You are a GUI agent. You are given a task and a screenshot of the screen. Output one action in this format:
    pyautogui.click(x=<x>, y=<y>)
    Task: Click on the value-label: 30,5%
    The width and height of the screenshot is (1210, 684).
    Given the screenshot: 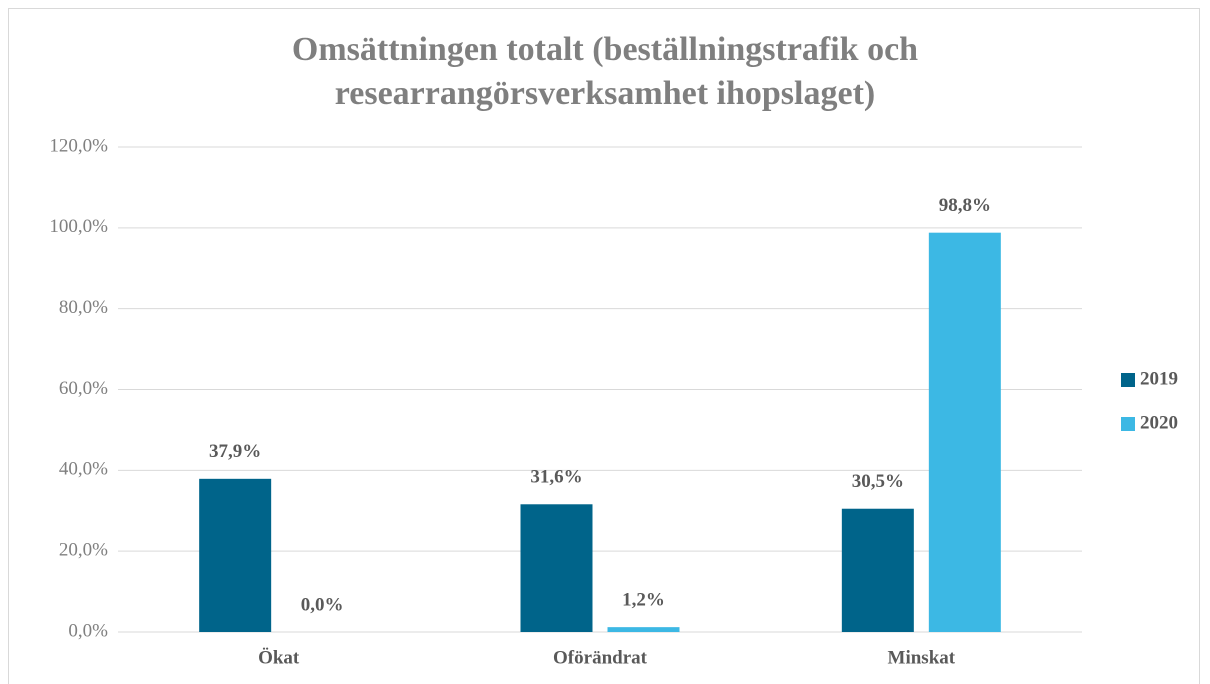 What is the action you would take?
    pyautogui.click(x=878, y=481)
    